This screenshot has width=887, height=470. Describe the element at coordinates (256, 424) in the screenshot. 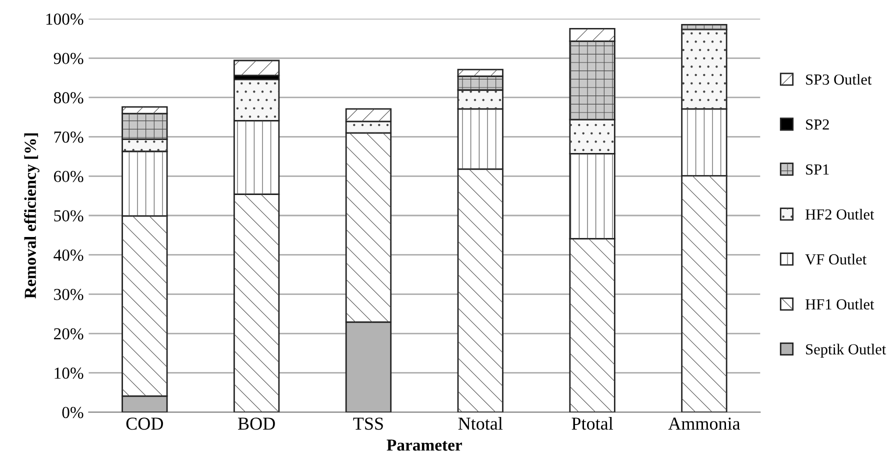

I see `x-tick-label: BOD` at that location.